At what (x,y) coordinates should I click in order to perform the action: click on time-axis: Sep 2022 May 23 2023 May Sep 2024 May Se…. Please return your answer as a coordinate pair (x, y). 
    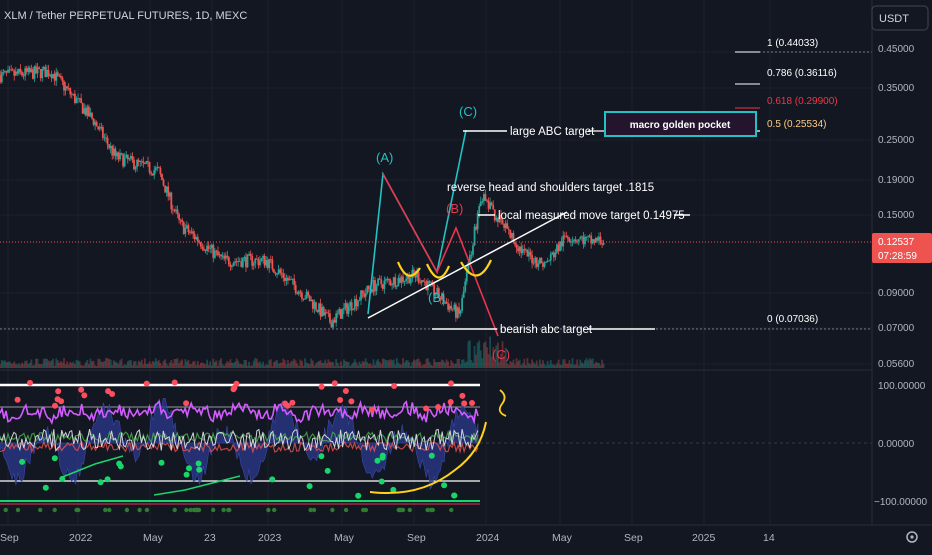
    Looking at the image, I should click on (387, 538).